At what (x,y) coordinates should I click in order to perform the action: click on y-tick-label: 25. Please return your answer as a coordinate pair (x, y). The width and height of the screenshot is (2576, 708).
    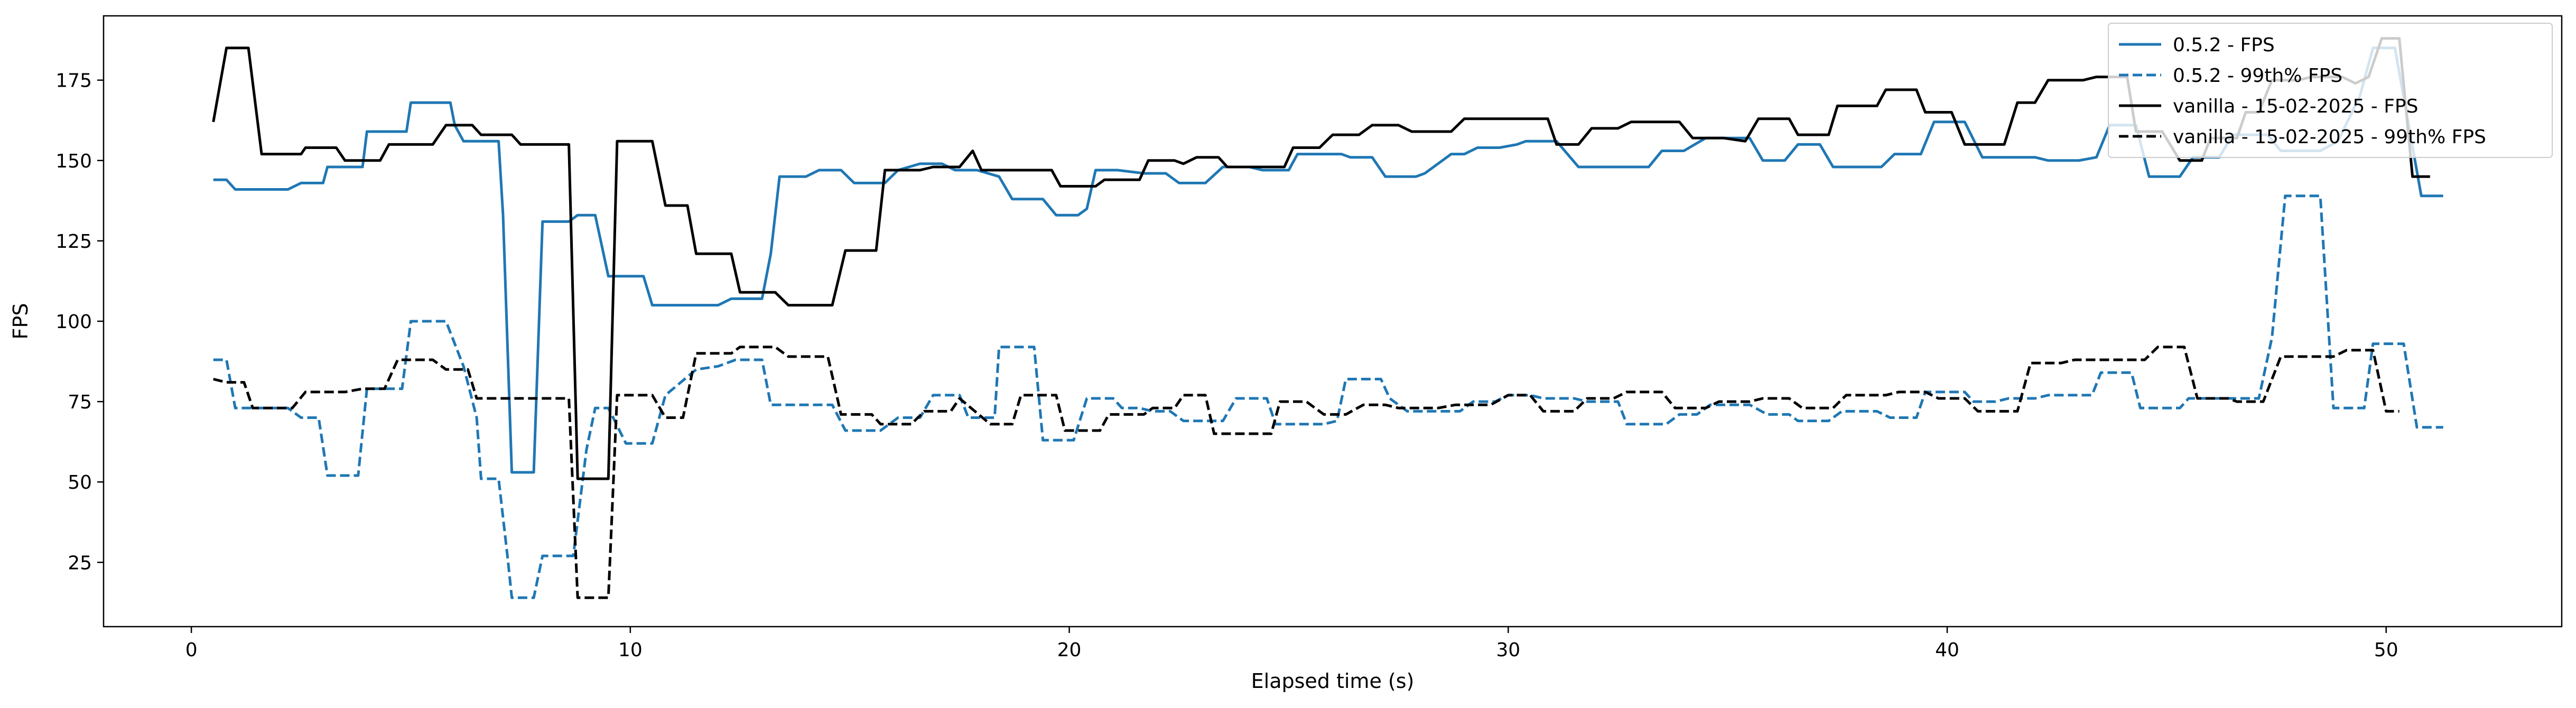
    Looking at the image, I should click on (80, 563).